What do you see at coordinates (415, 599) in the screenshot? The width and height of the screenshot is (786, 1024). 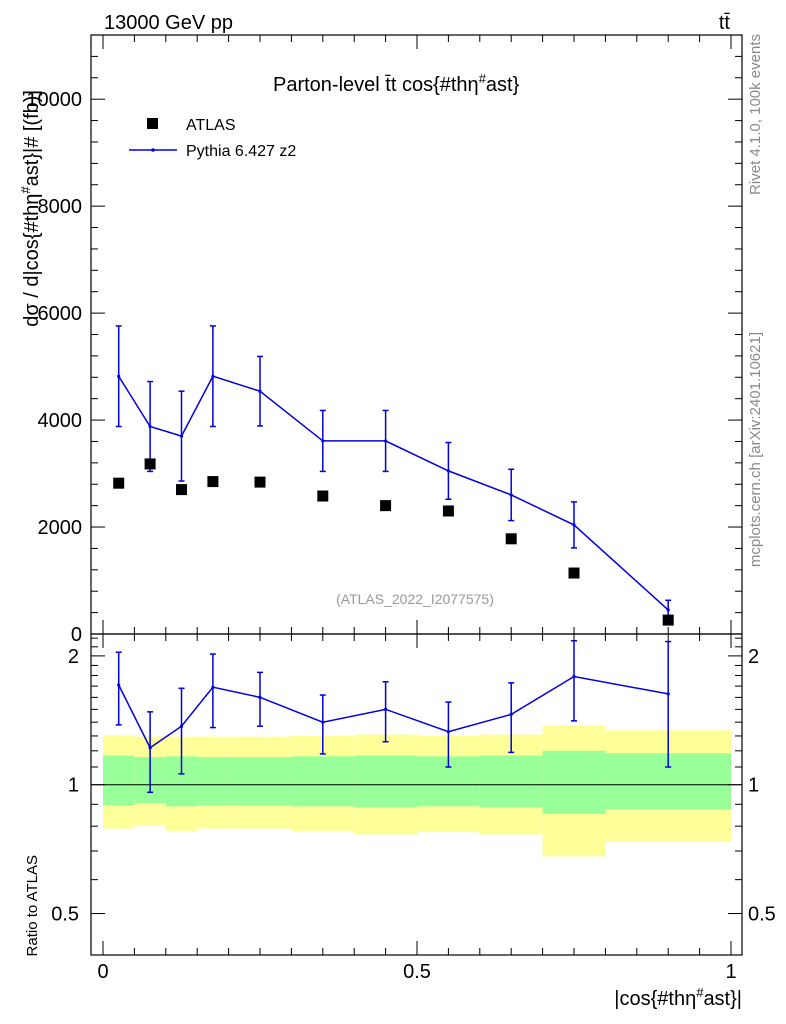 I see `analysis-id-label: (ATLAS_2022_I2077575)` at bounding box center [415, 599].